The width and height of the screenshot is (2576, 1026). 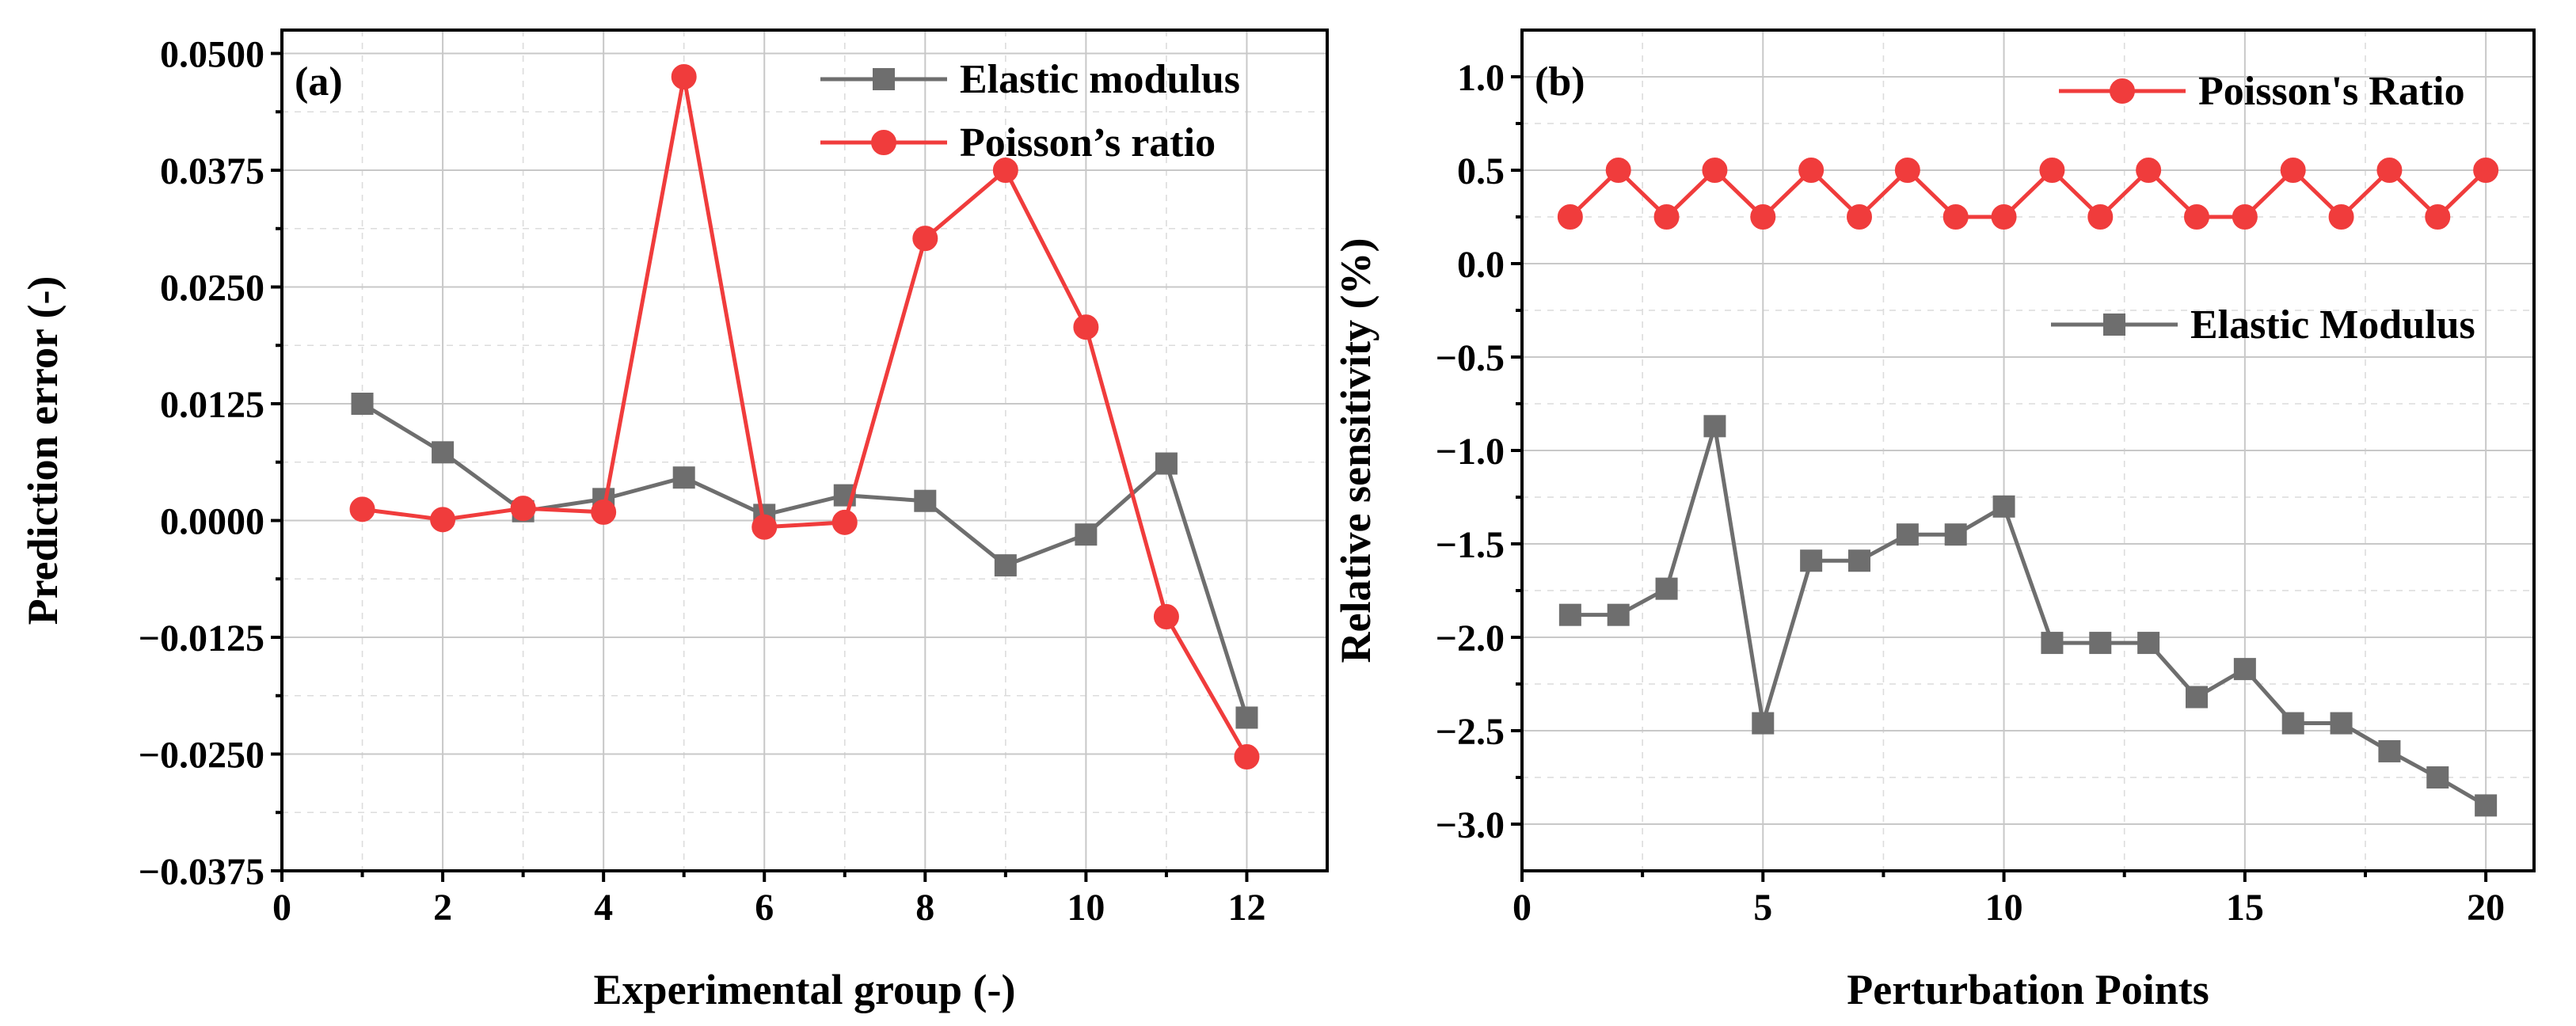 What do you see at coordinates (1470, 358) in the screenshot?
I see `y-tick-label: −0.5` at bounding box center [1470, 358].